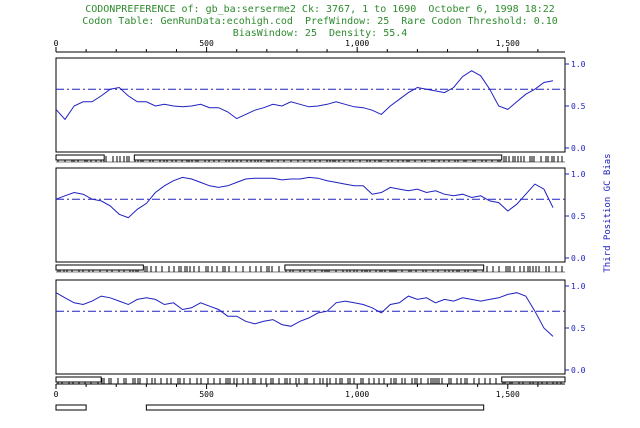 The width and height of the screenshot is (640, 428). Describe the element at coordinates (206, 394) in the screenshot. I see `bottom-axis-tick-label: 500` at that location.